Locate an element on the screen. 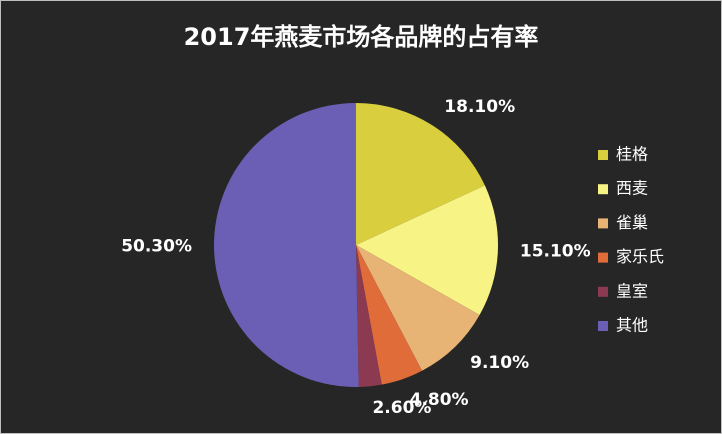 The image size is (722, 434). legend-label: 皇室 is located at coordinates (632, 290).